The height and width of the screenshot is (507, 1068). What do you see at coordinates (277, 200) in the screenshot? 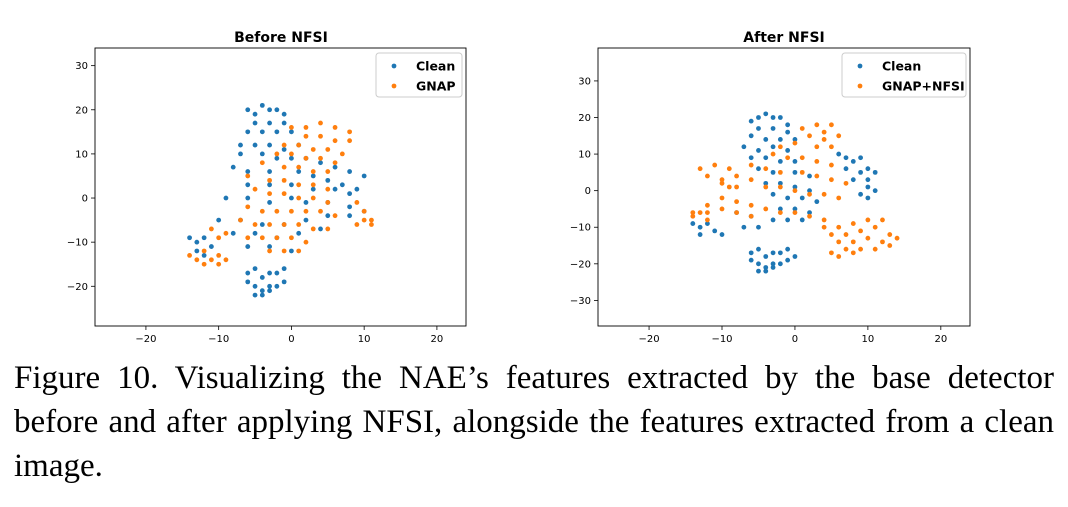
I see `series-clean` at bounding box center [277, 200].